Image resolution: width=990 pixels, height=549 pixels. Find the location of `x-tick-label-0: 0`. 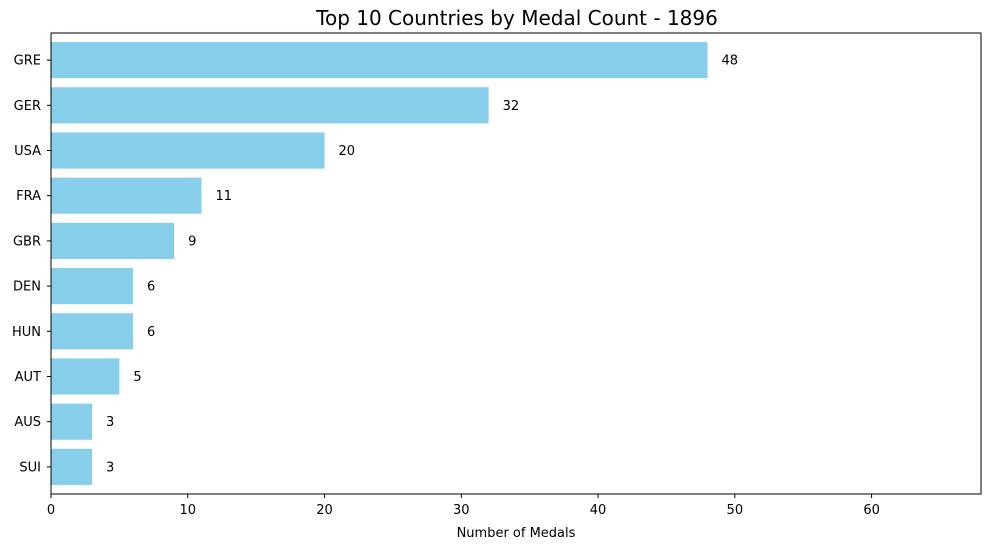

x-tick-label-0: 0 is located at coordinates (51, 510).